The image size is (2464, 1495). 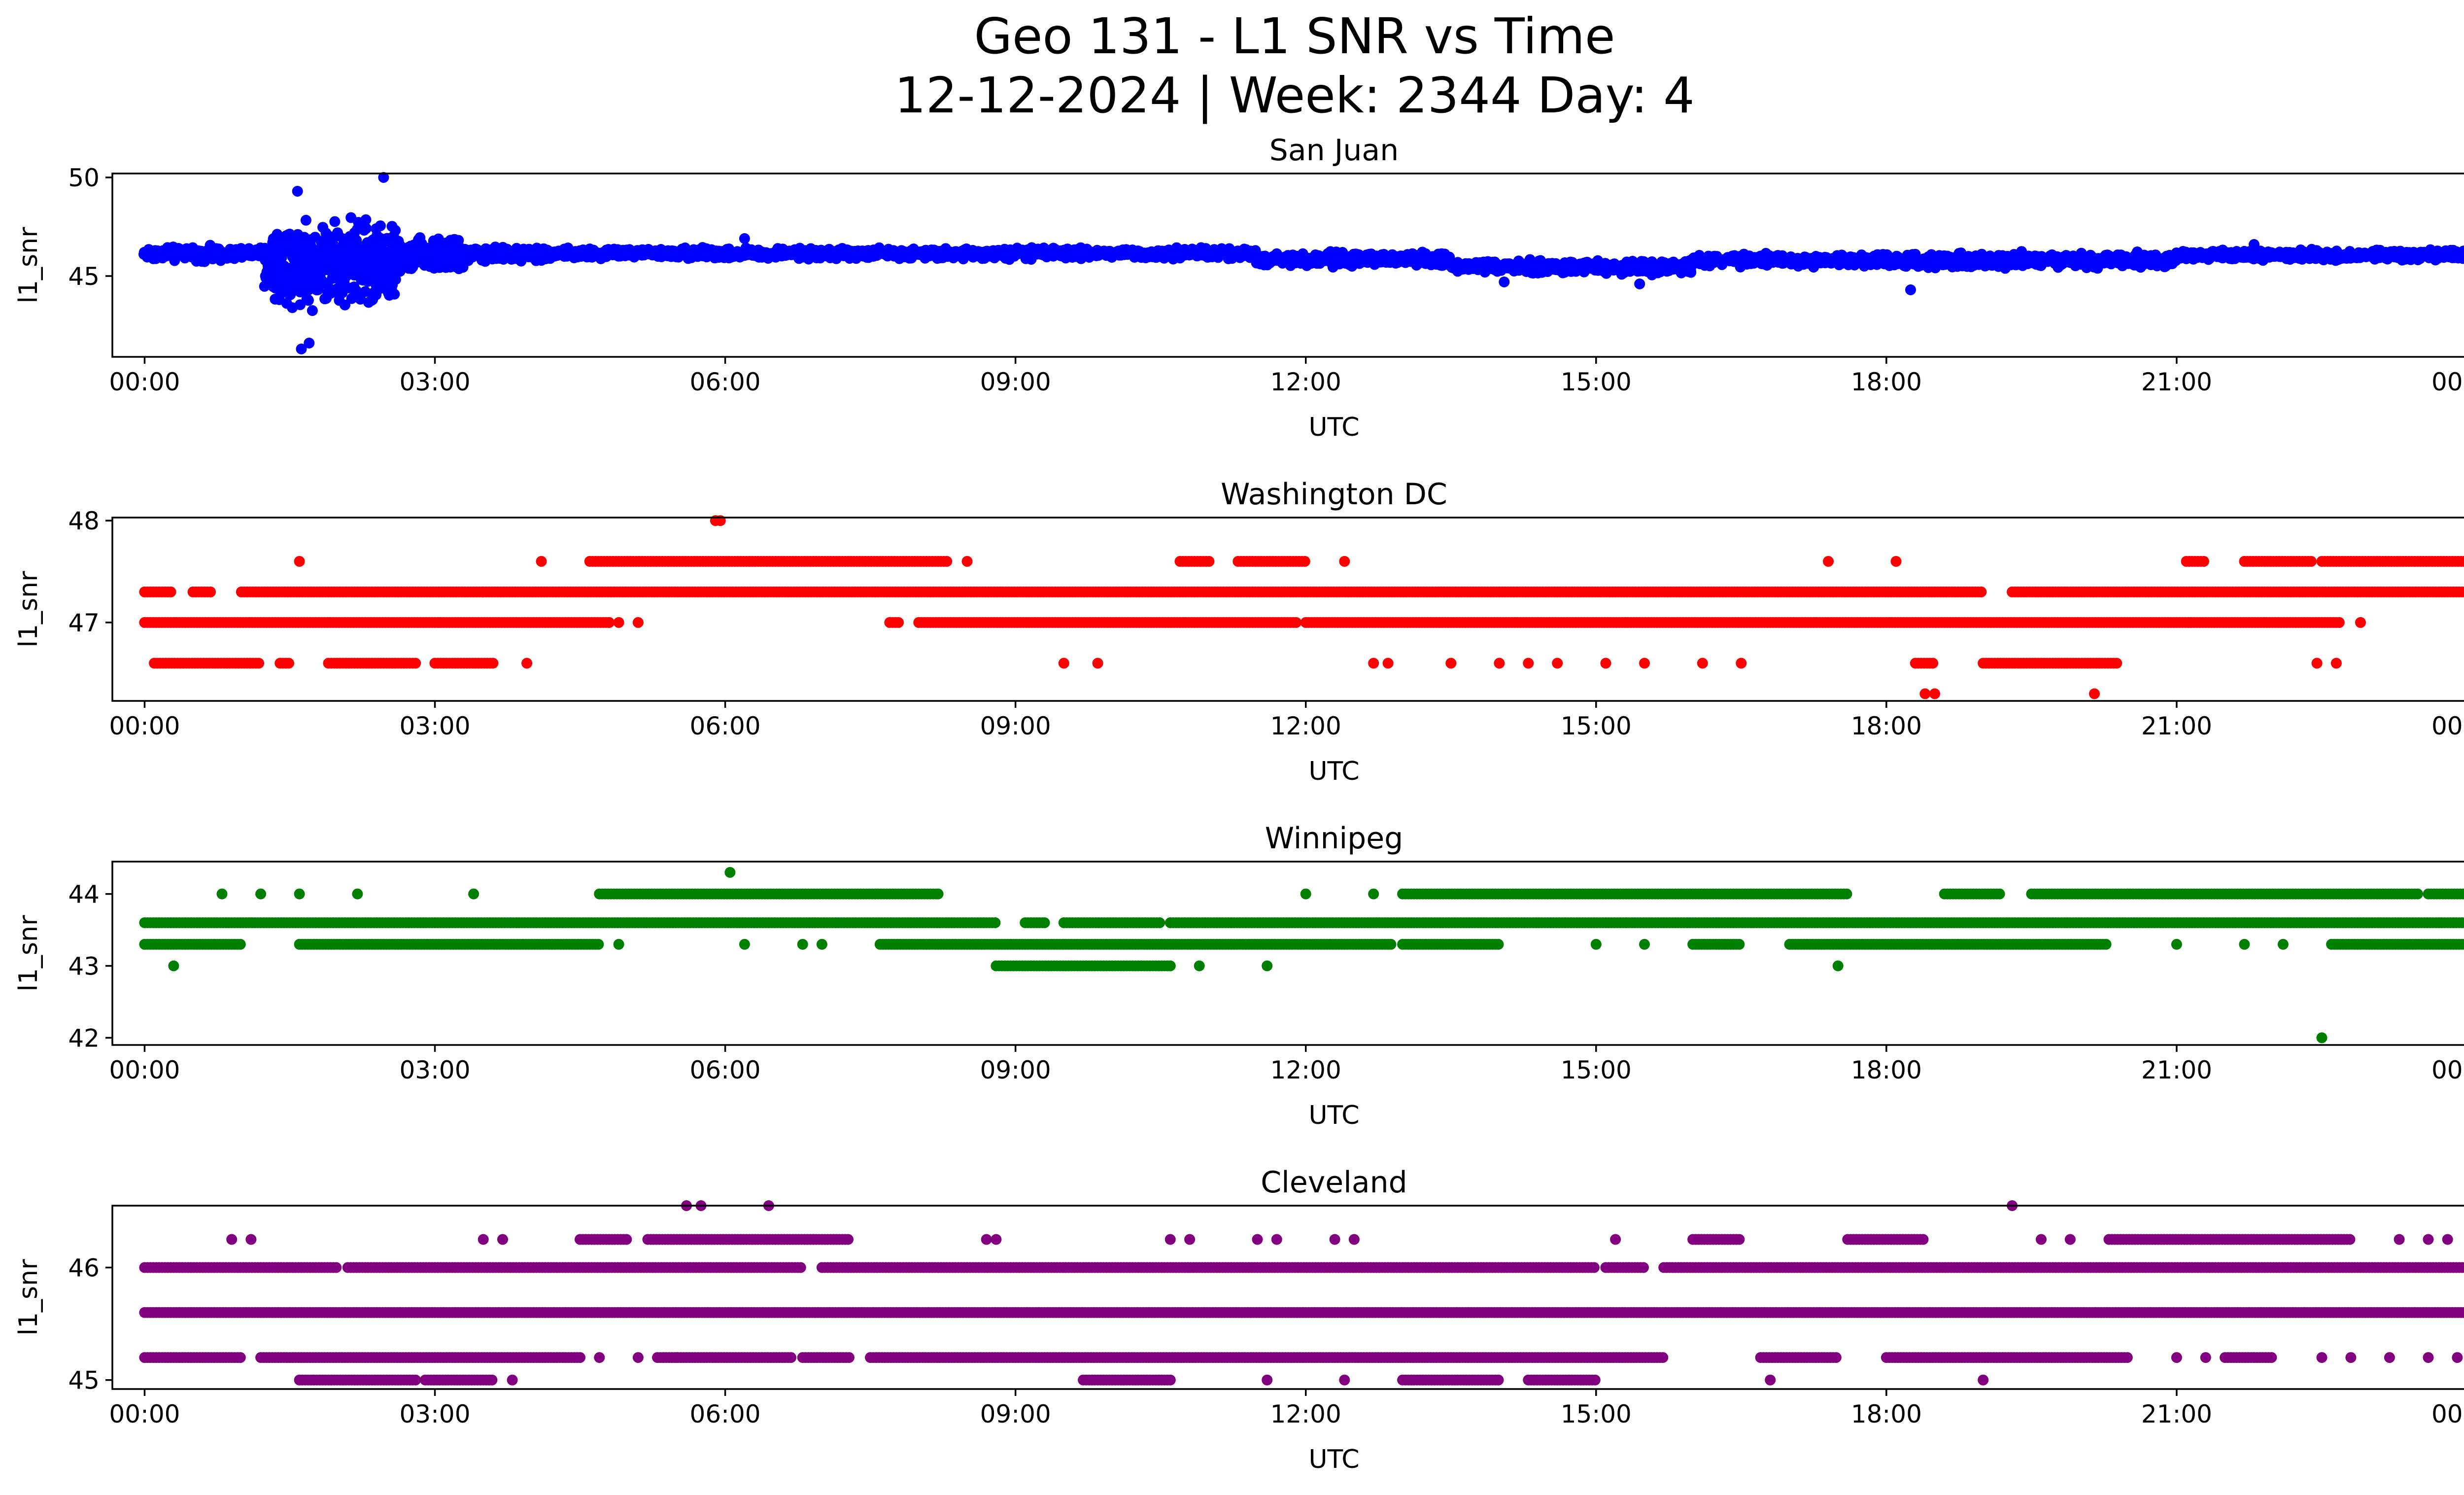 What do you see at coordinates (1294, 36) in the screenshot?
I see `figure-title-line1: Geo 131 - L1 SNR vs Time` at bounding box center [1294, 36].